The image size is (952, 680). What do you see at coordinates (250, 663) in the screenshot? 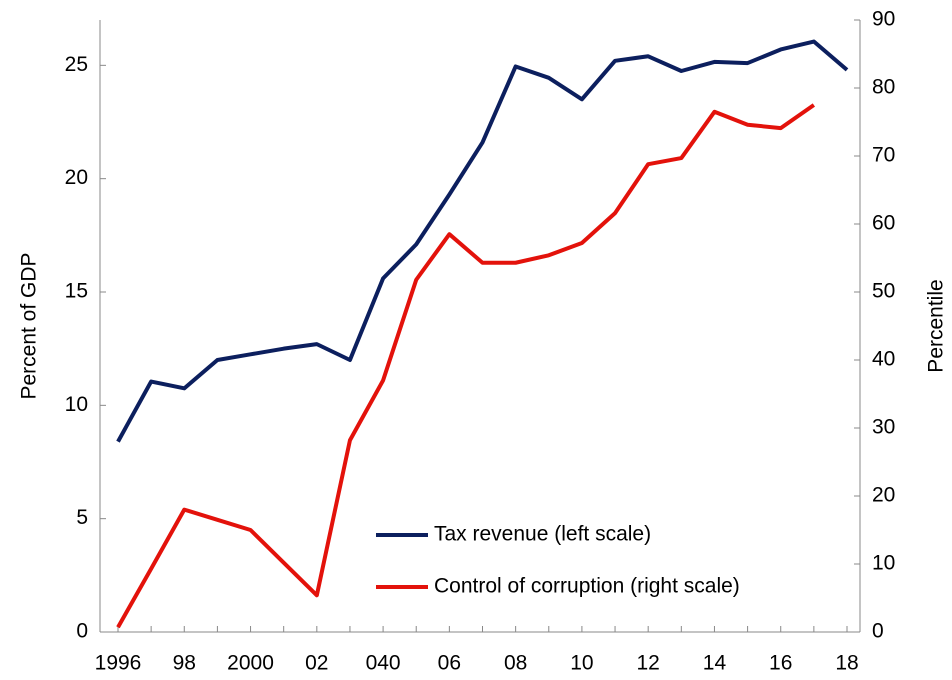
I see `x-tick-label: 2000` at bounding box center [250, 663].